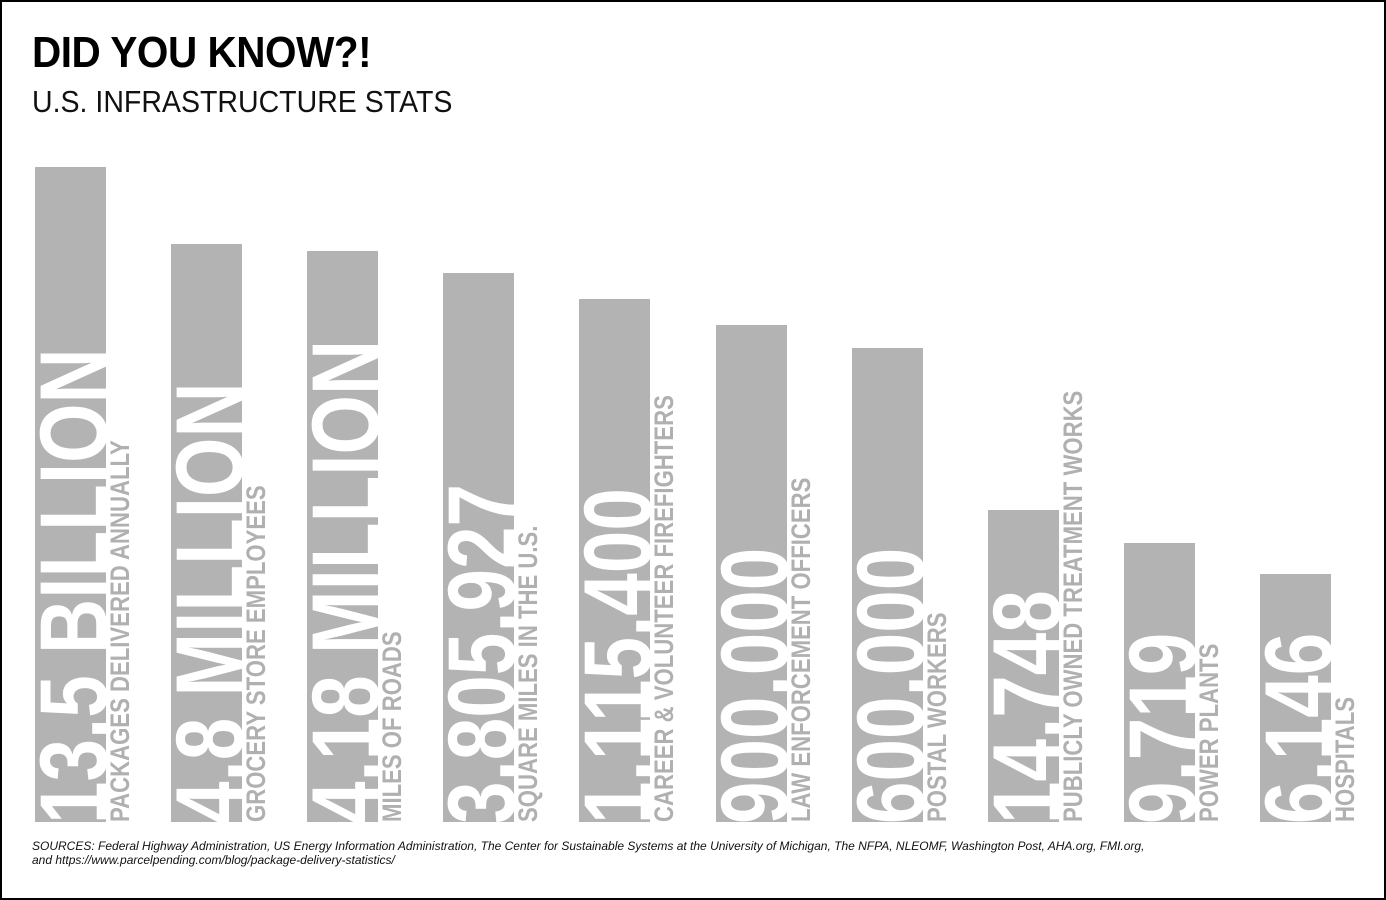 This screenshot has width=1386, height=900. I want to click on bar: 9,719, so click(1159, 682).